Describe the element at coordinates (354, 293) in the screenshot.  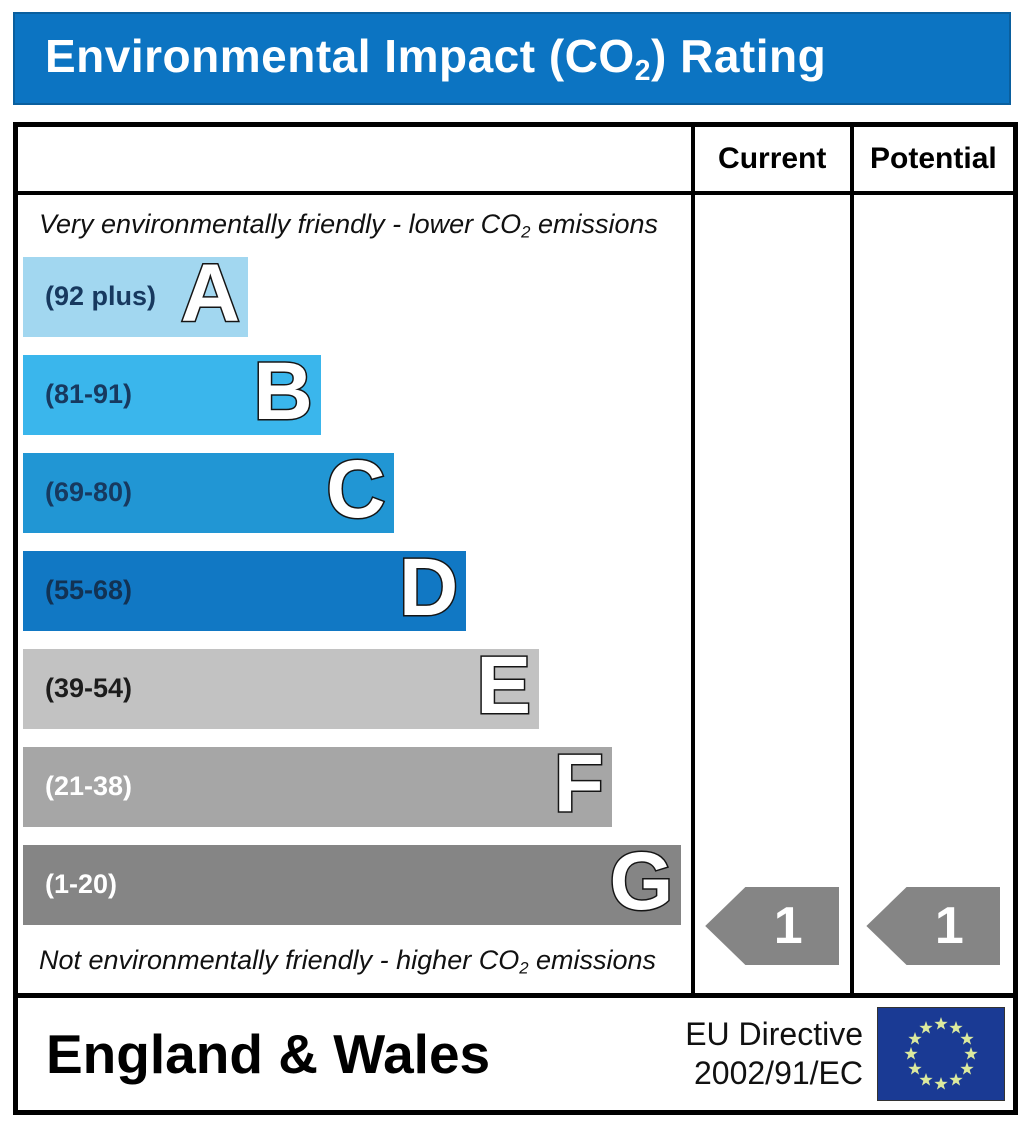
I see `band-row: (92 plus) A` at that location.